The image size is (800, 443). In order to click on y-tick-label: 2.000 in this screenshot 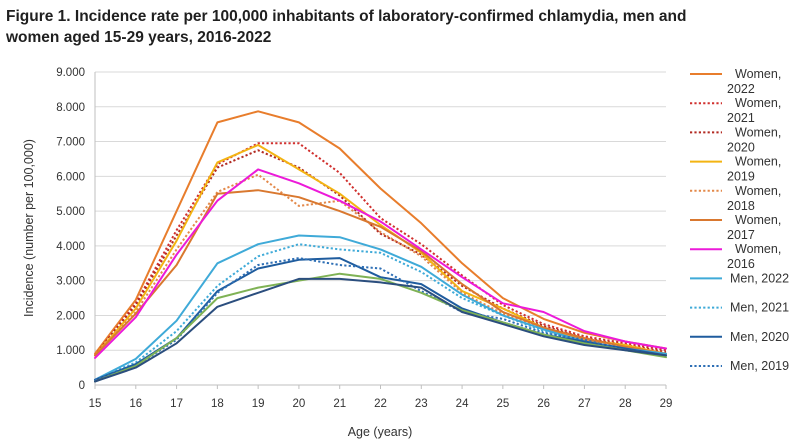, I will do `click(70, 316)`.